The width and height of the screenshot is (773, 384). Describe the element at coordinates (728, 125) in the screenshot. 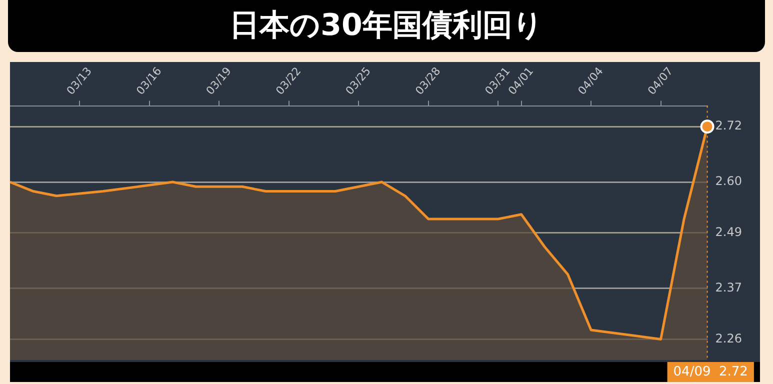

I see `y-tick-label: 2.72` at that location.